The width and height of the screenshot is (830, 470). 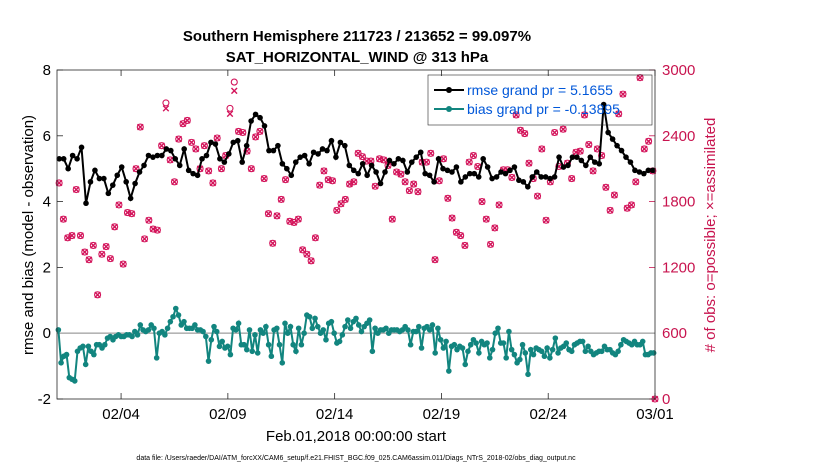 I want to click on legend-bias-marker, so click(x=449, y=109).